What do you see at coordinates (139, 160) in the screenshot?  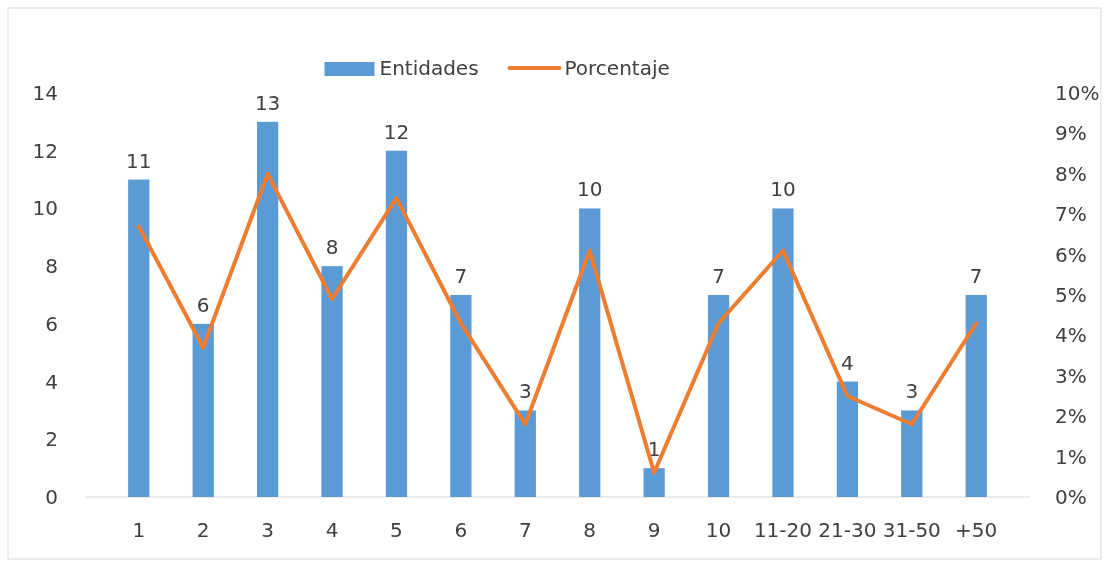 I see `data-label: 11` at bounding box center [139, 160].